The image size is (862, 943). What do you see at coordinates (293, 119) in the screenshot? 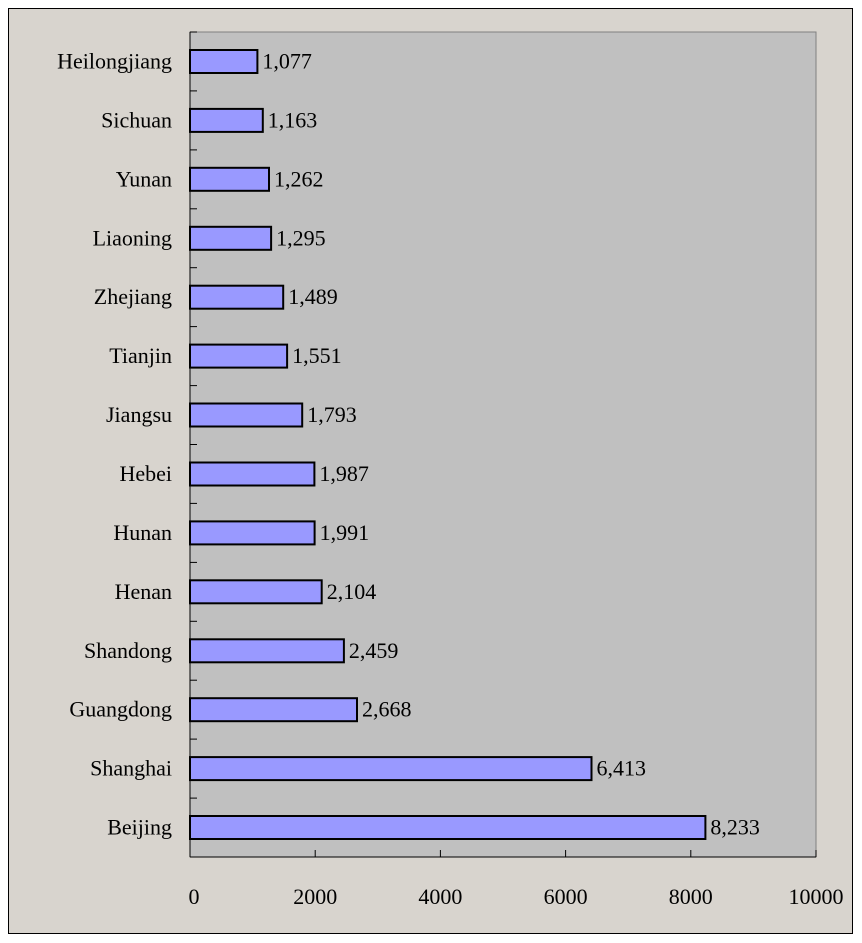
I see `value-label: 1,163` at bounding box center [293, 119].